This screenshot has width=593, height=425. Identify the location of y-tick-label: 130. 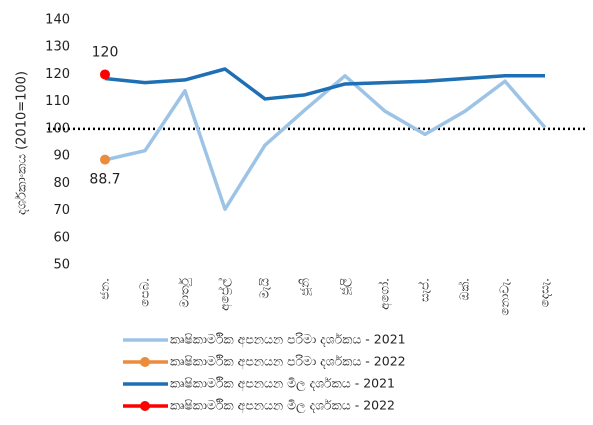
(57, 47).